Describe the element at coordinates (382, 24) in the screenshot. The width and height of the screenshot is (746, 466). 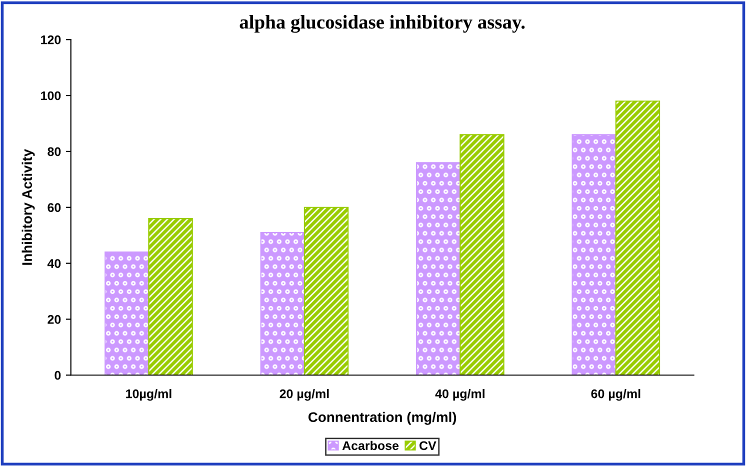
I see `chart-title: alpha glucosidase inhibitory assay.` at that location.